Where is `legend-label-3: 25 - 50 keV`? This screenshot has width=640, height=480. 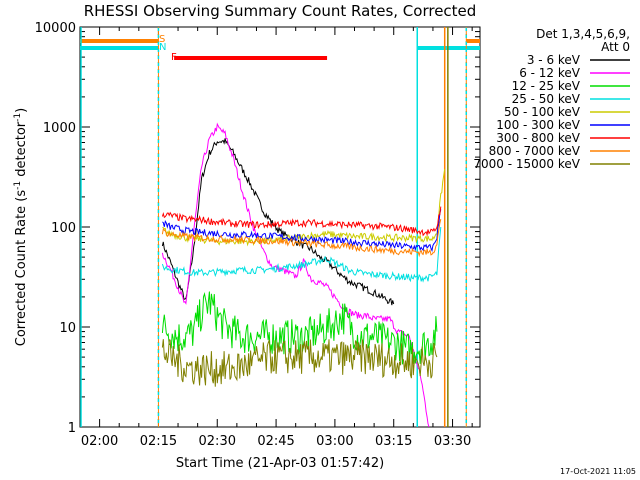
legend-label-3: 25 - 50 keV is located at coordinates (546, 99).